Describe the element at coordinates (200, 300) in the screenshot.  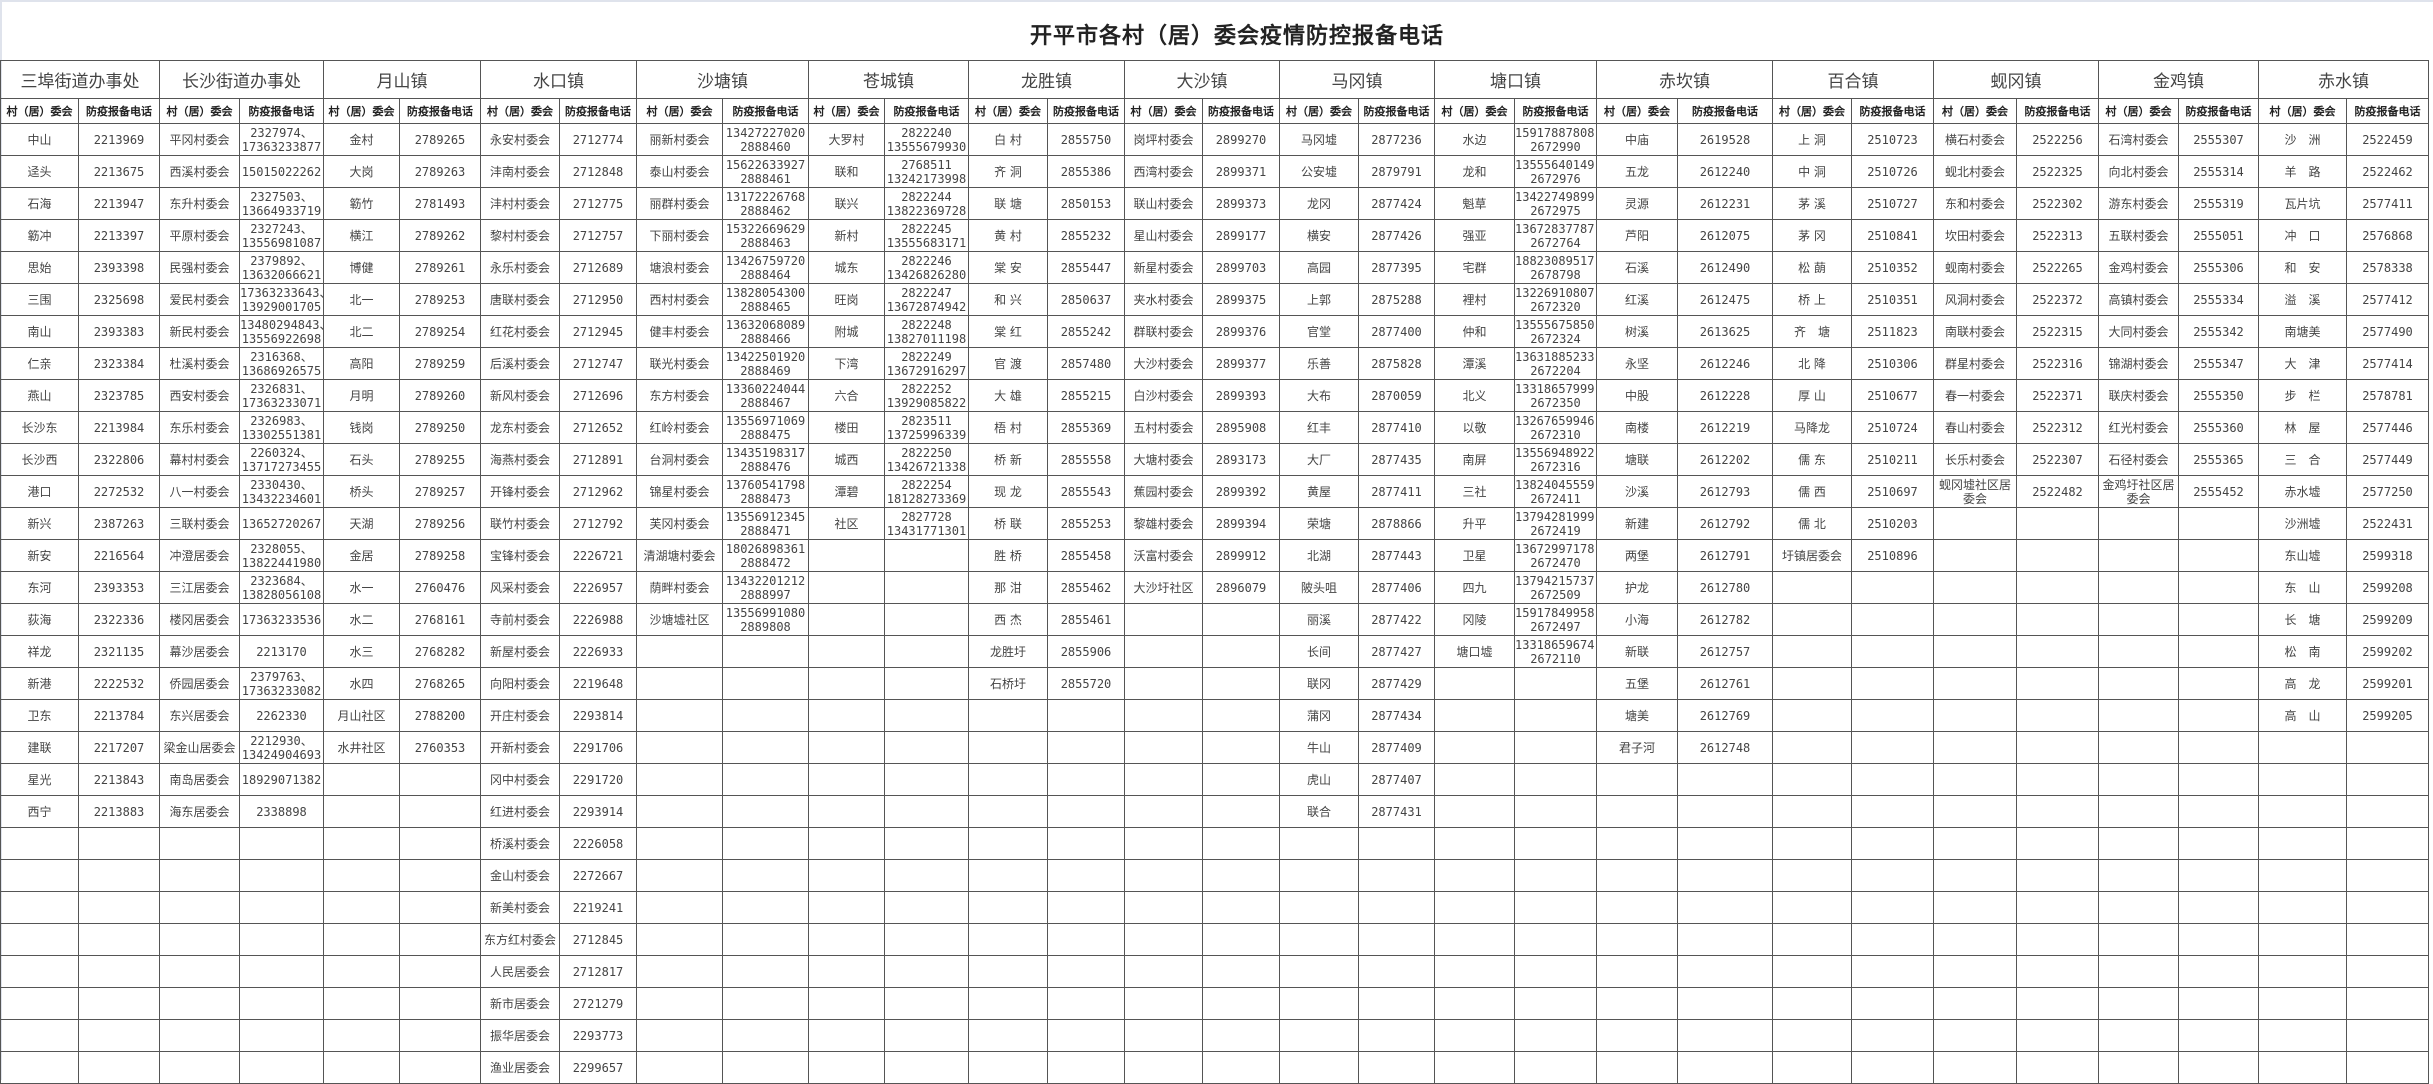
I see `committee-name-cell: 爱民村委会` at that location.